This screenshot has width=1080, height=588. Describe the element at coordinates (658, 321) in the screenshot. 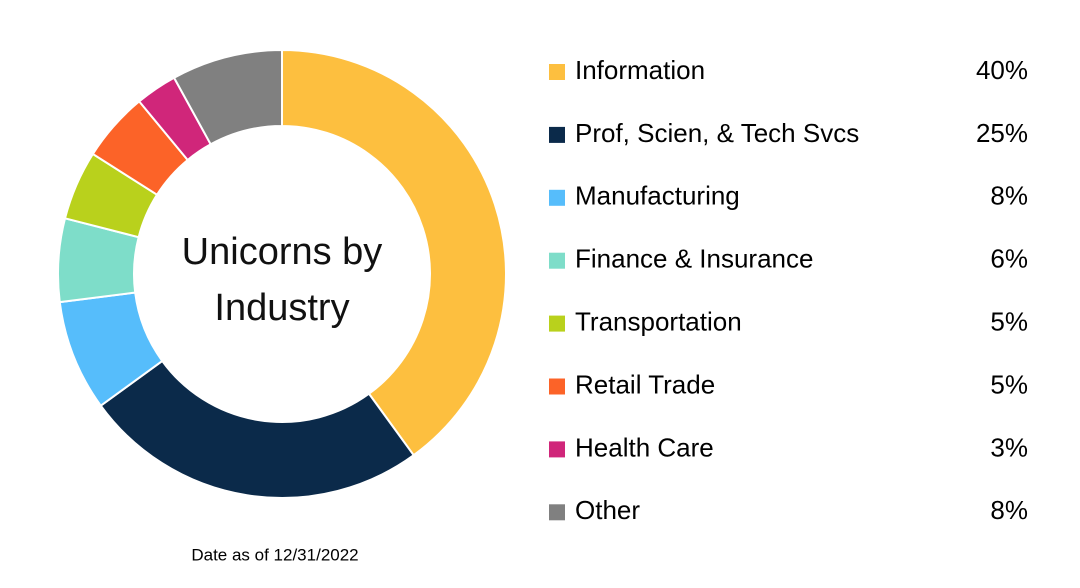

I see `legend-label: Transportation` at that location.